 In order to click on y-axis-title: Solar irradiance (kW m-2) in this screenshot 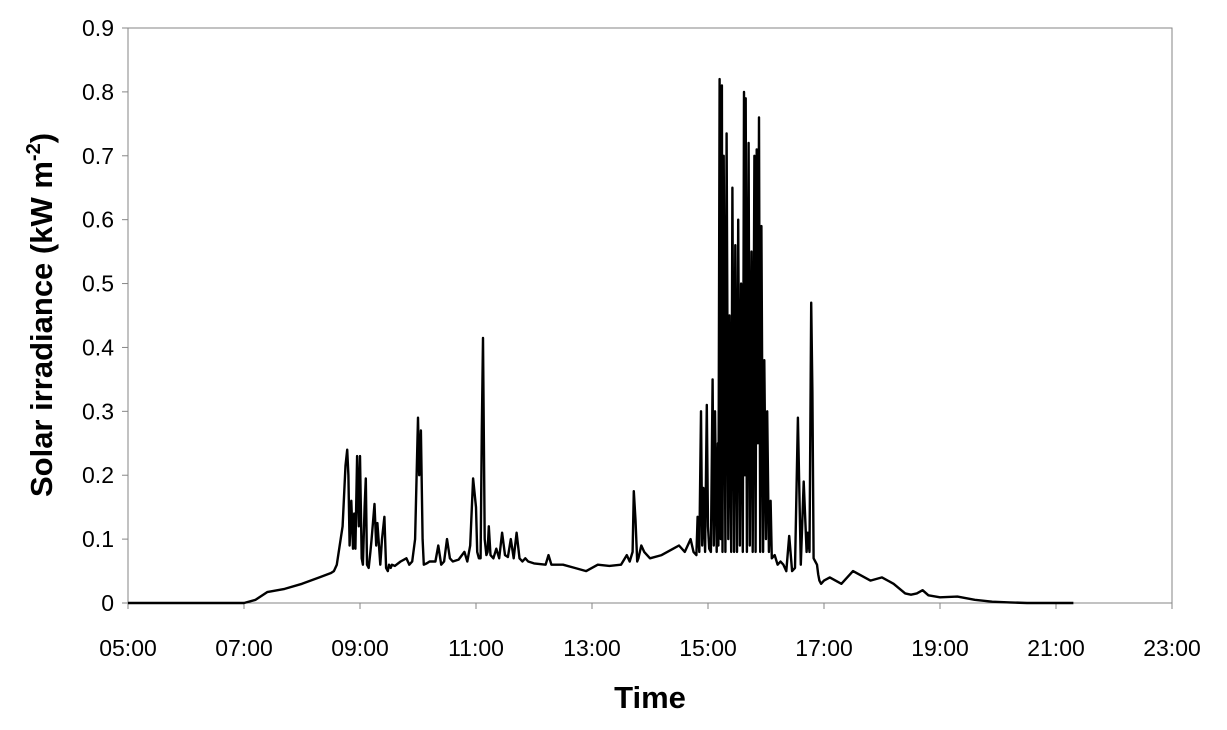, I will do `click(41, 315)`.